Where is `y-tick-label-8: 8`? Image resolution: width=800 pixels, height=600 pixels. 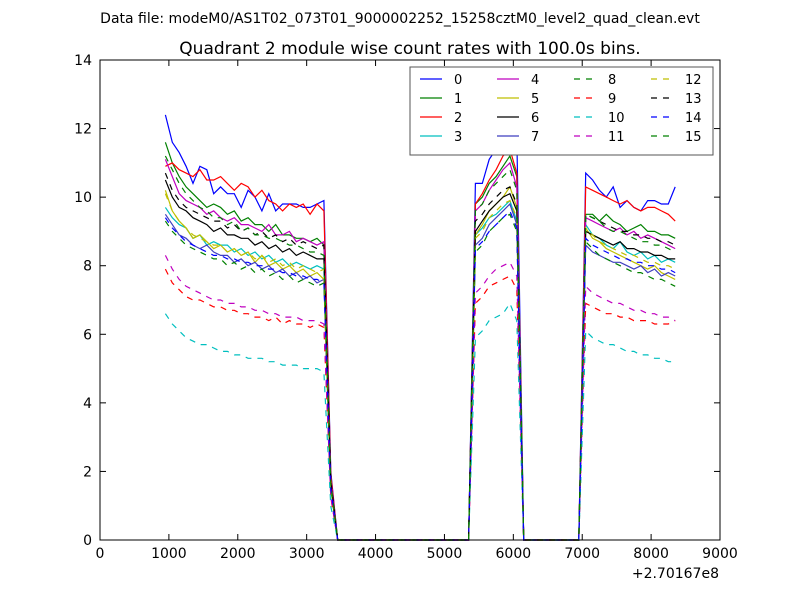 y-tick-label-8: 8 is located at coordinates (87, 267).